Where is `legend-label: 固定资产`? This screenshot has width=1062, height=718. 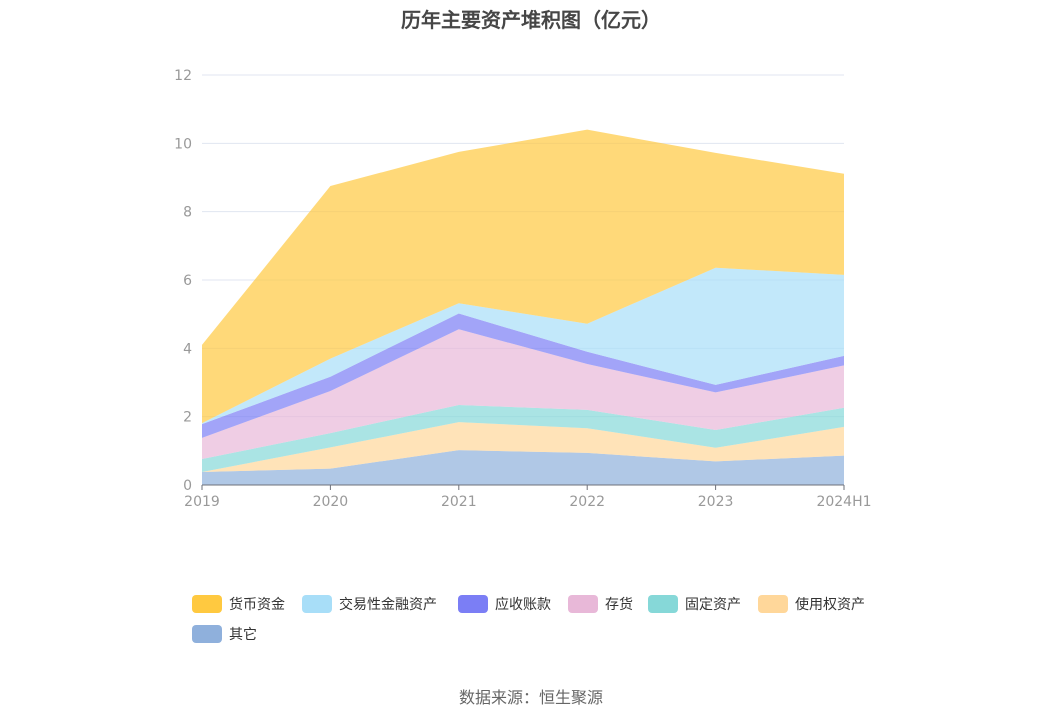
legend-label: 固定资产 is located at coordinates (713, 605).